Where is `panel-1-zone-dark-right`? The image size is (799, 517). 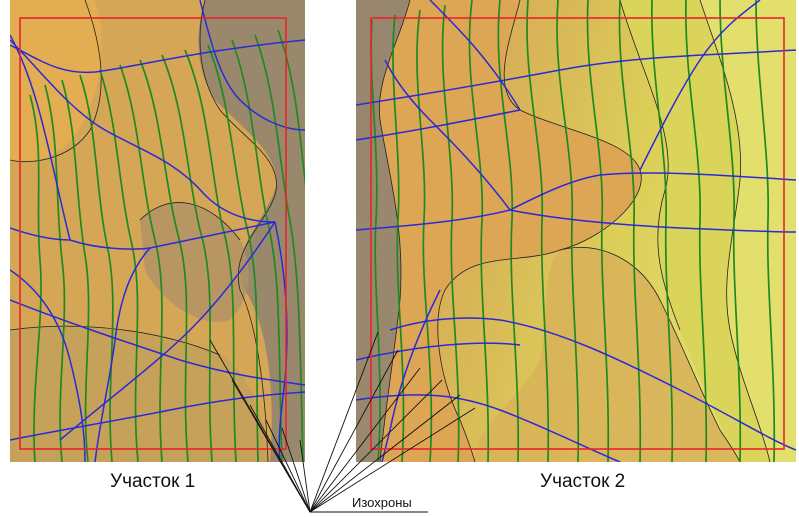 panel-1-zone-dark-right is located at coordinates (251, 231).